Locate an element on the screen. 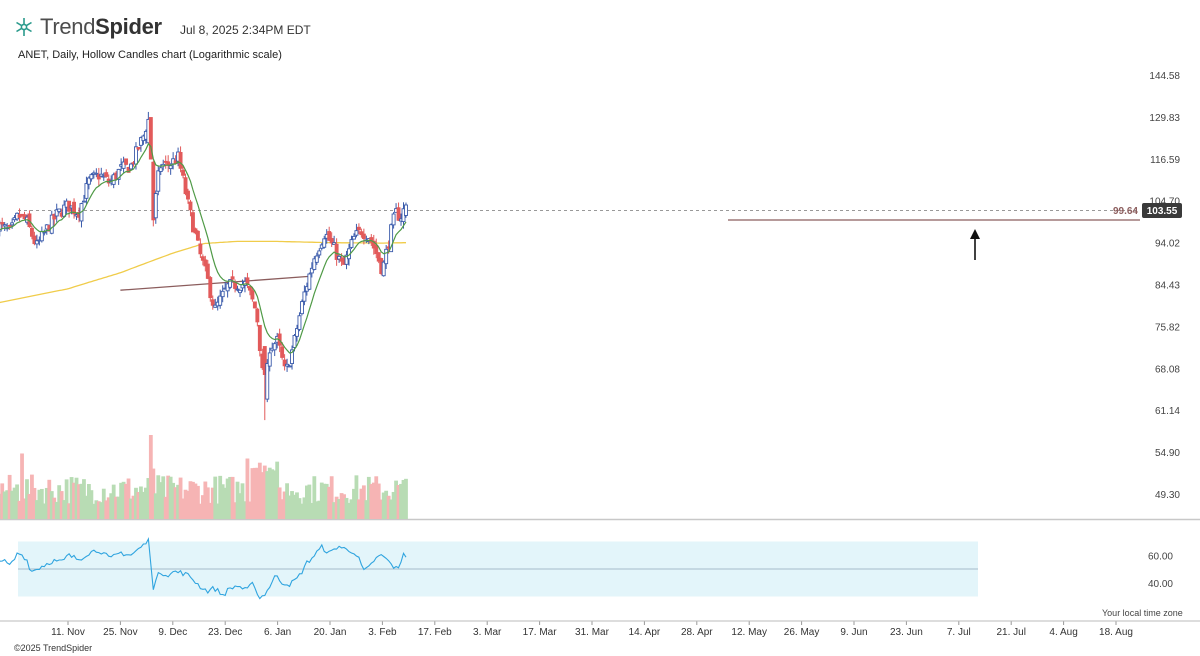  time-tick-label: 9. Dec is located at coordinates (172, 632).